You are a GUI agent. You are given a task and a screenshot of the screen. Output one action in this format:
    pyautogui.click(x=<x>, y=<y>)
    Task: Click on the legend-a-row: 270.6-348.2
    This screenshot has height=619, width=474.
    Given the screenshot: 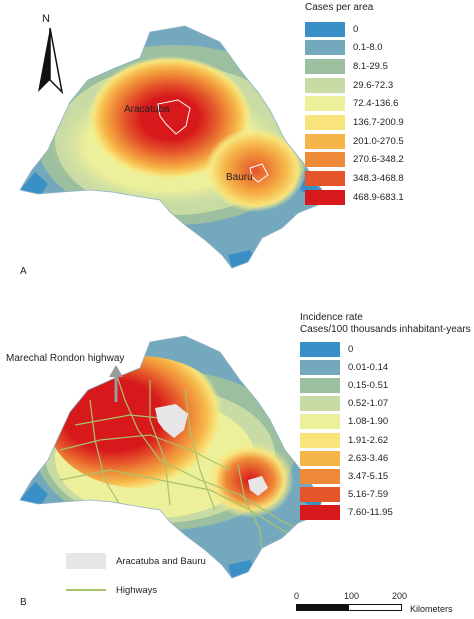 What is the action you would take?
    pyautogui.click(x=354, y=160)
    